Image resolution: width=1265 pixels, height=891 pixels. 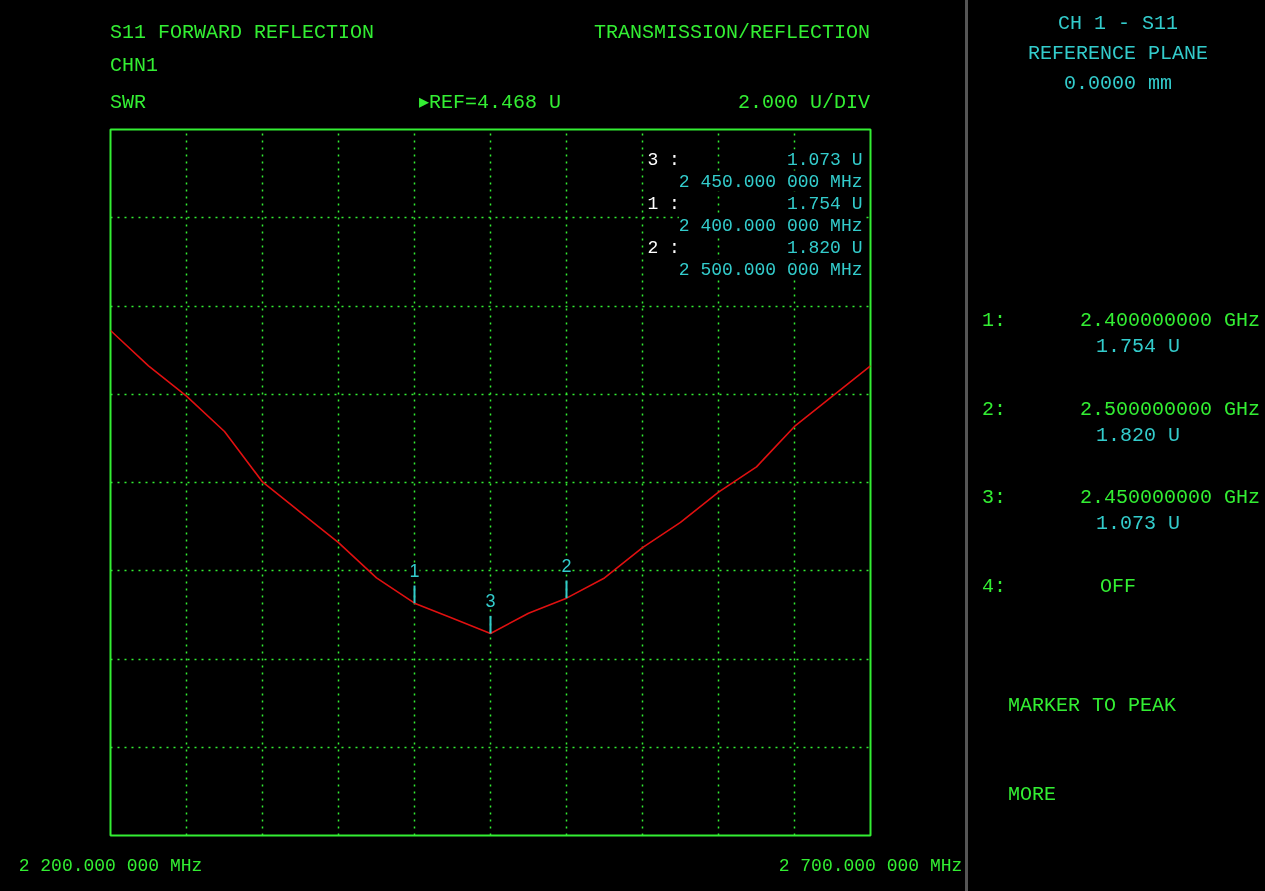 What do you see at coordinates (110, 865) in the screenshot?
I see `x-tick-label: 2 200.000 000 MHz` at bounding box center [110, 865].